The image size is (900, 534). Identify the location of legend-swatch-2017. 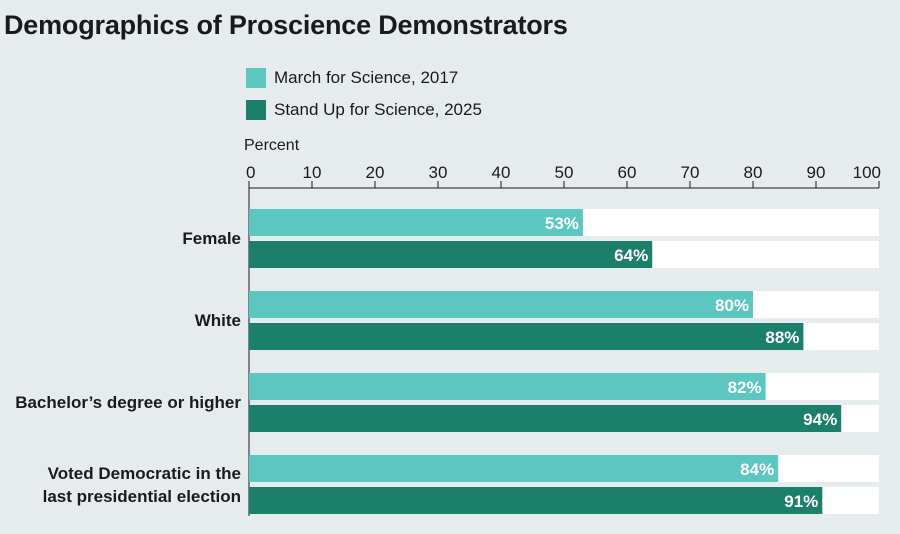
(256, 78).